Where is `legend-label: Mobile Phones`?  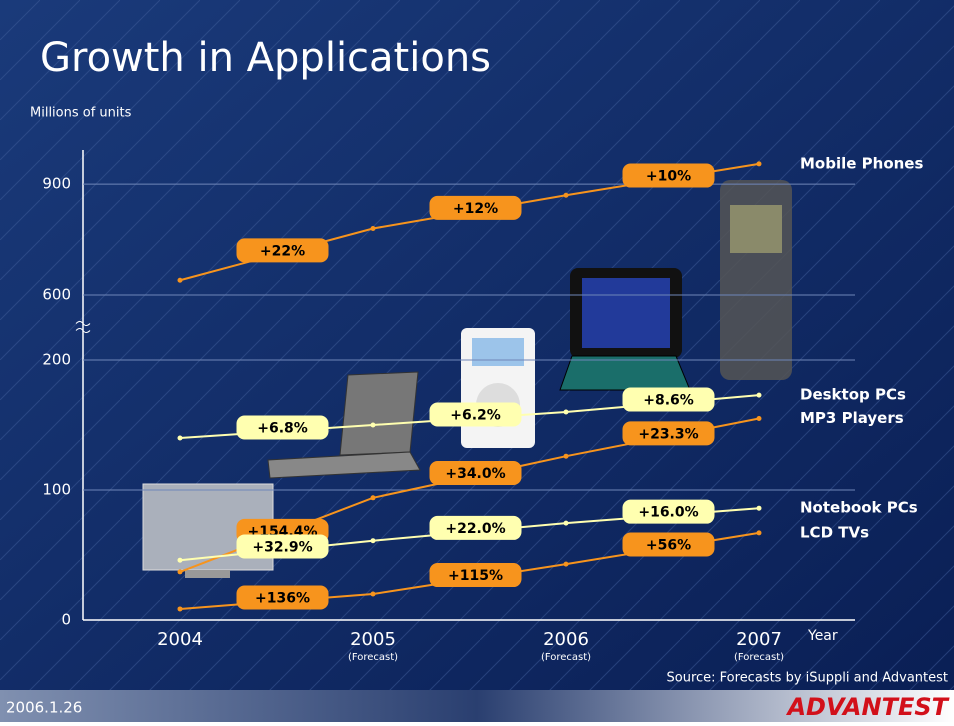 legend-label: Mobile Phones is located at coordinates (861, 163).